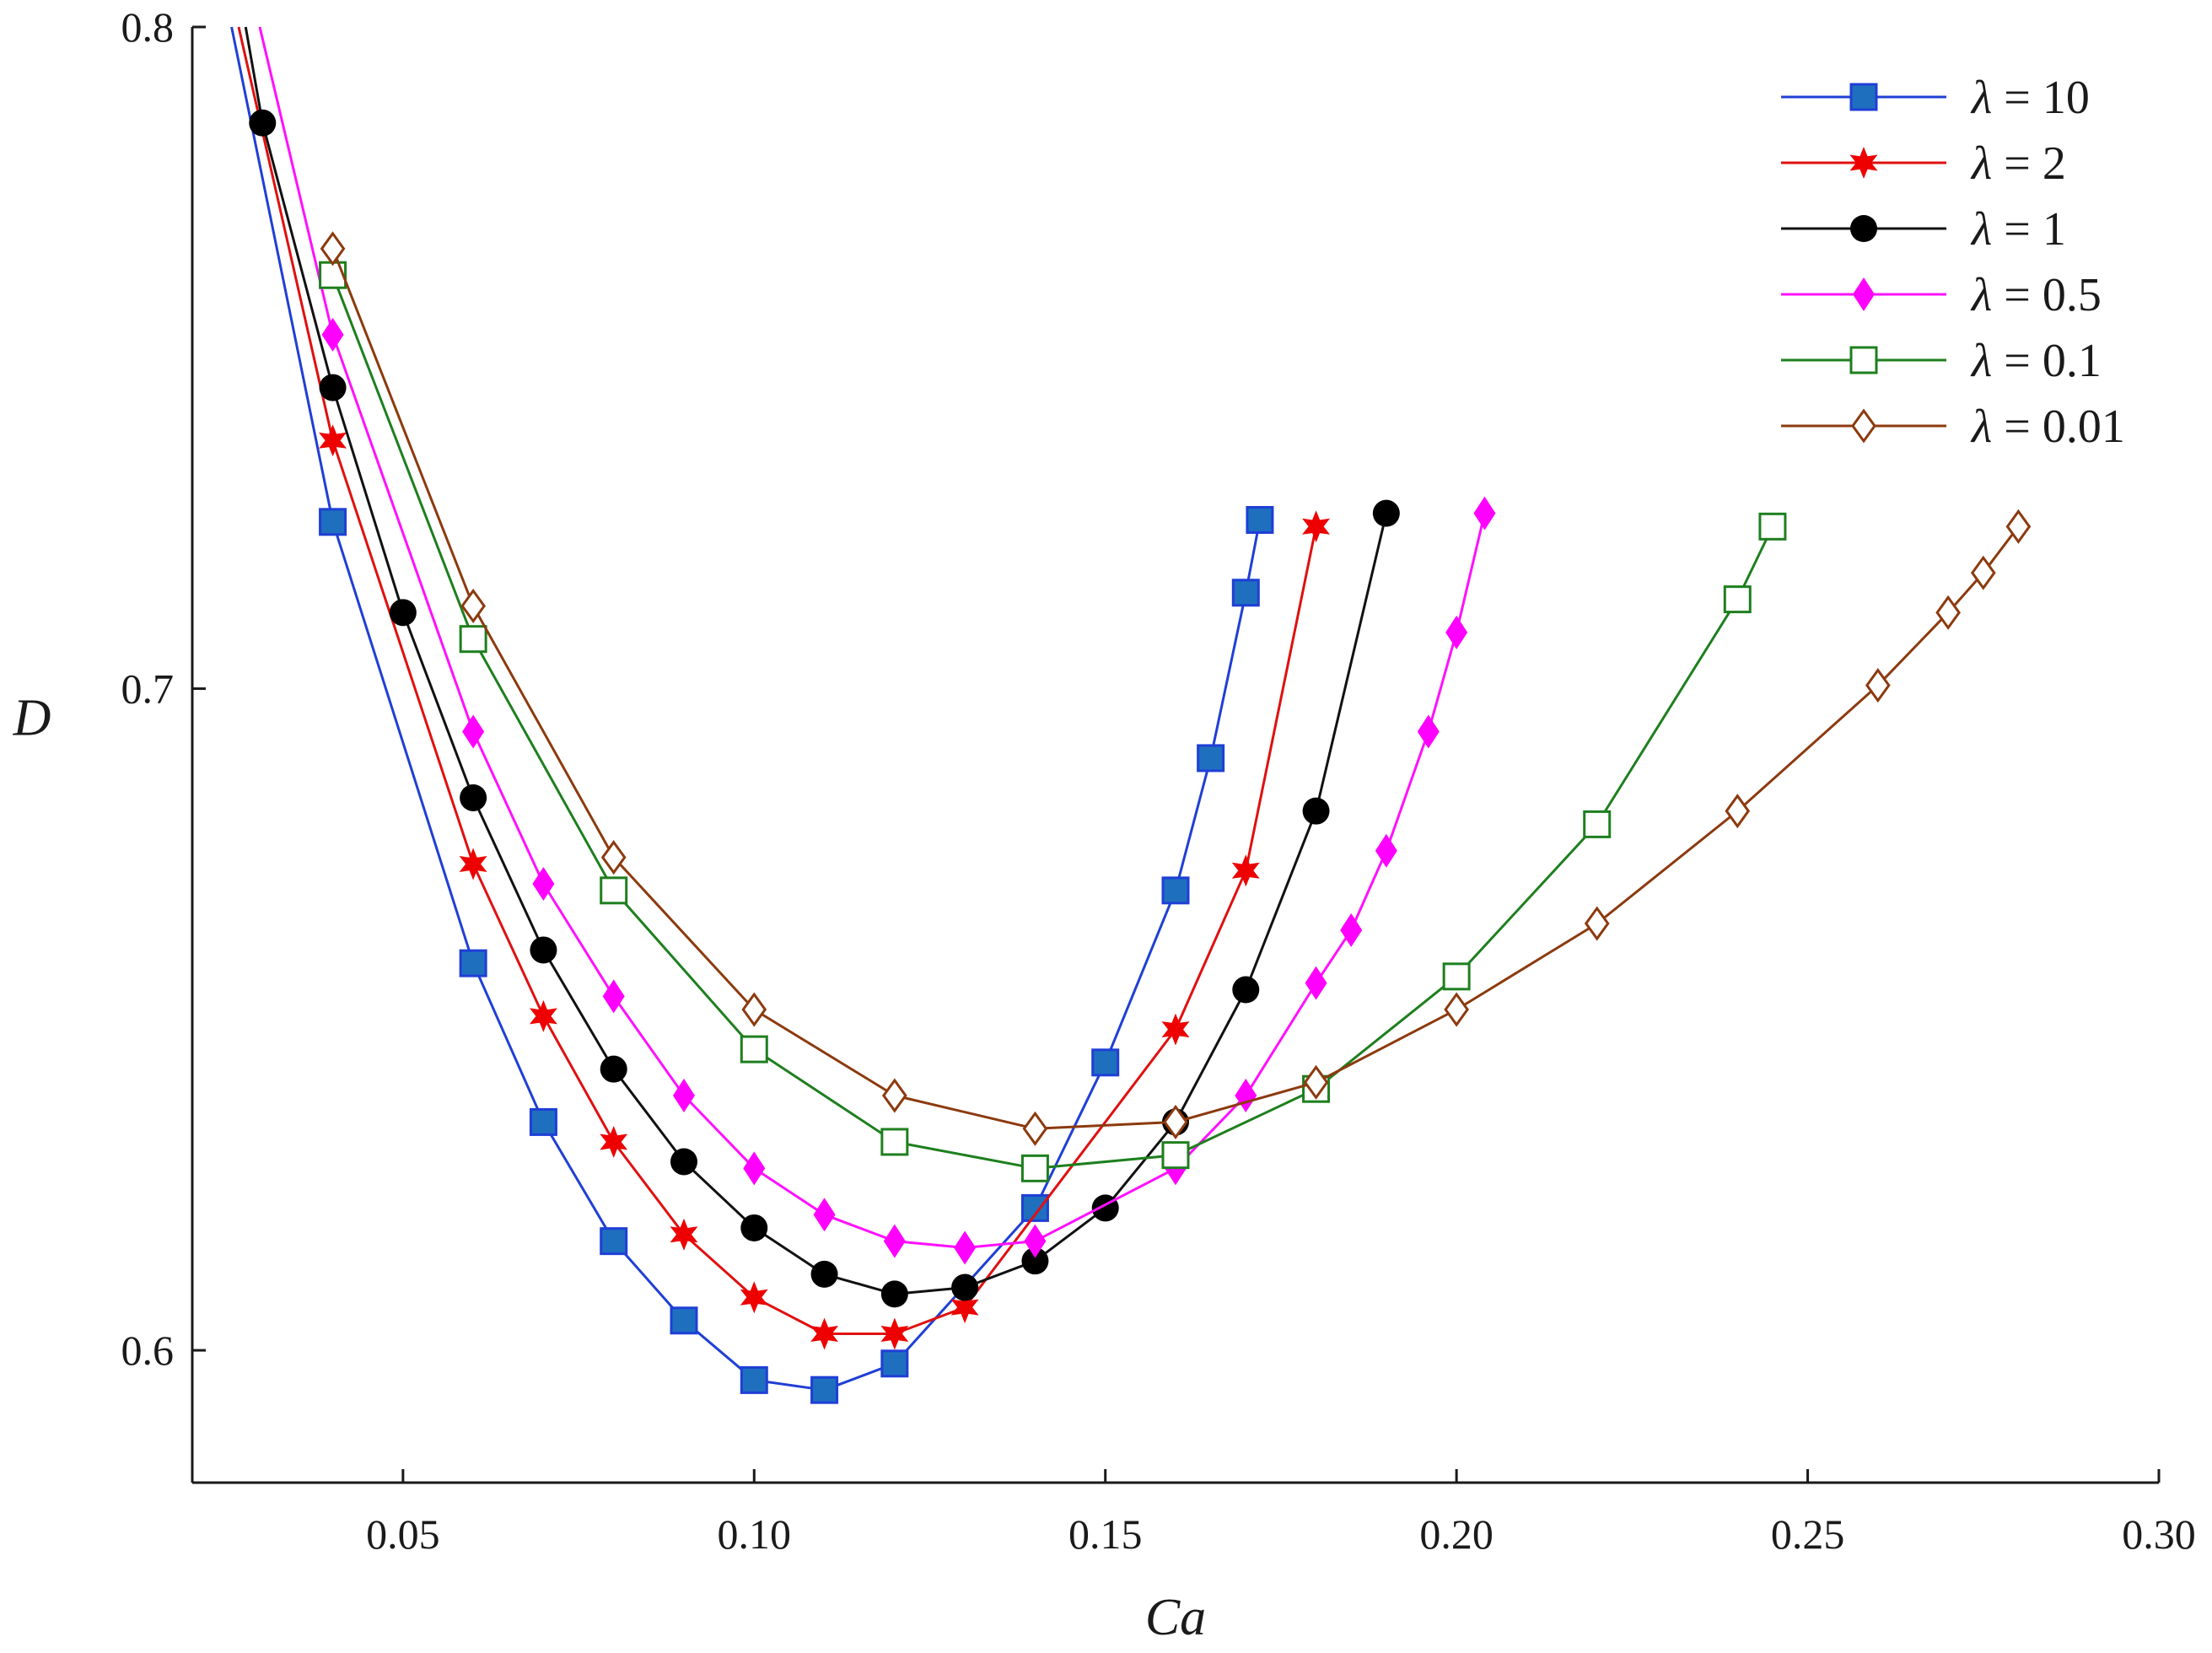 The width and height of the screenshot is (2212, 1653). Describe the element at coordinates (1935, 98) in the screenshot. I see `legend-item-0: λ = 10` at that location.